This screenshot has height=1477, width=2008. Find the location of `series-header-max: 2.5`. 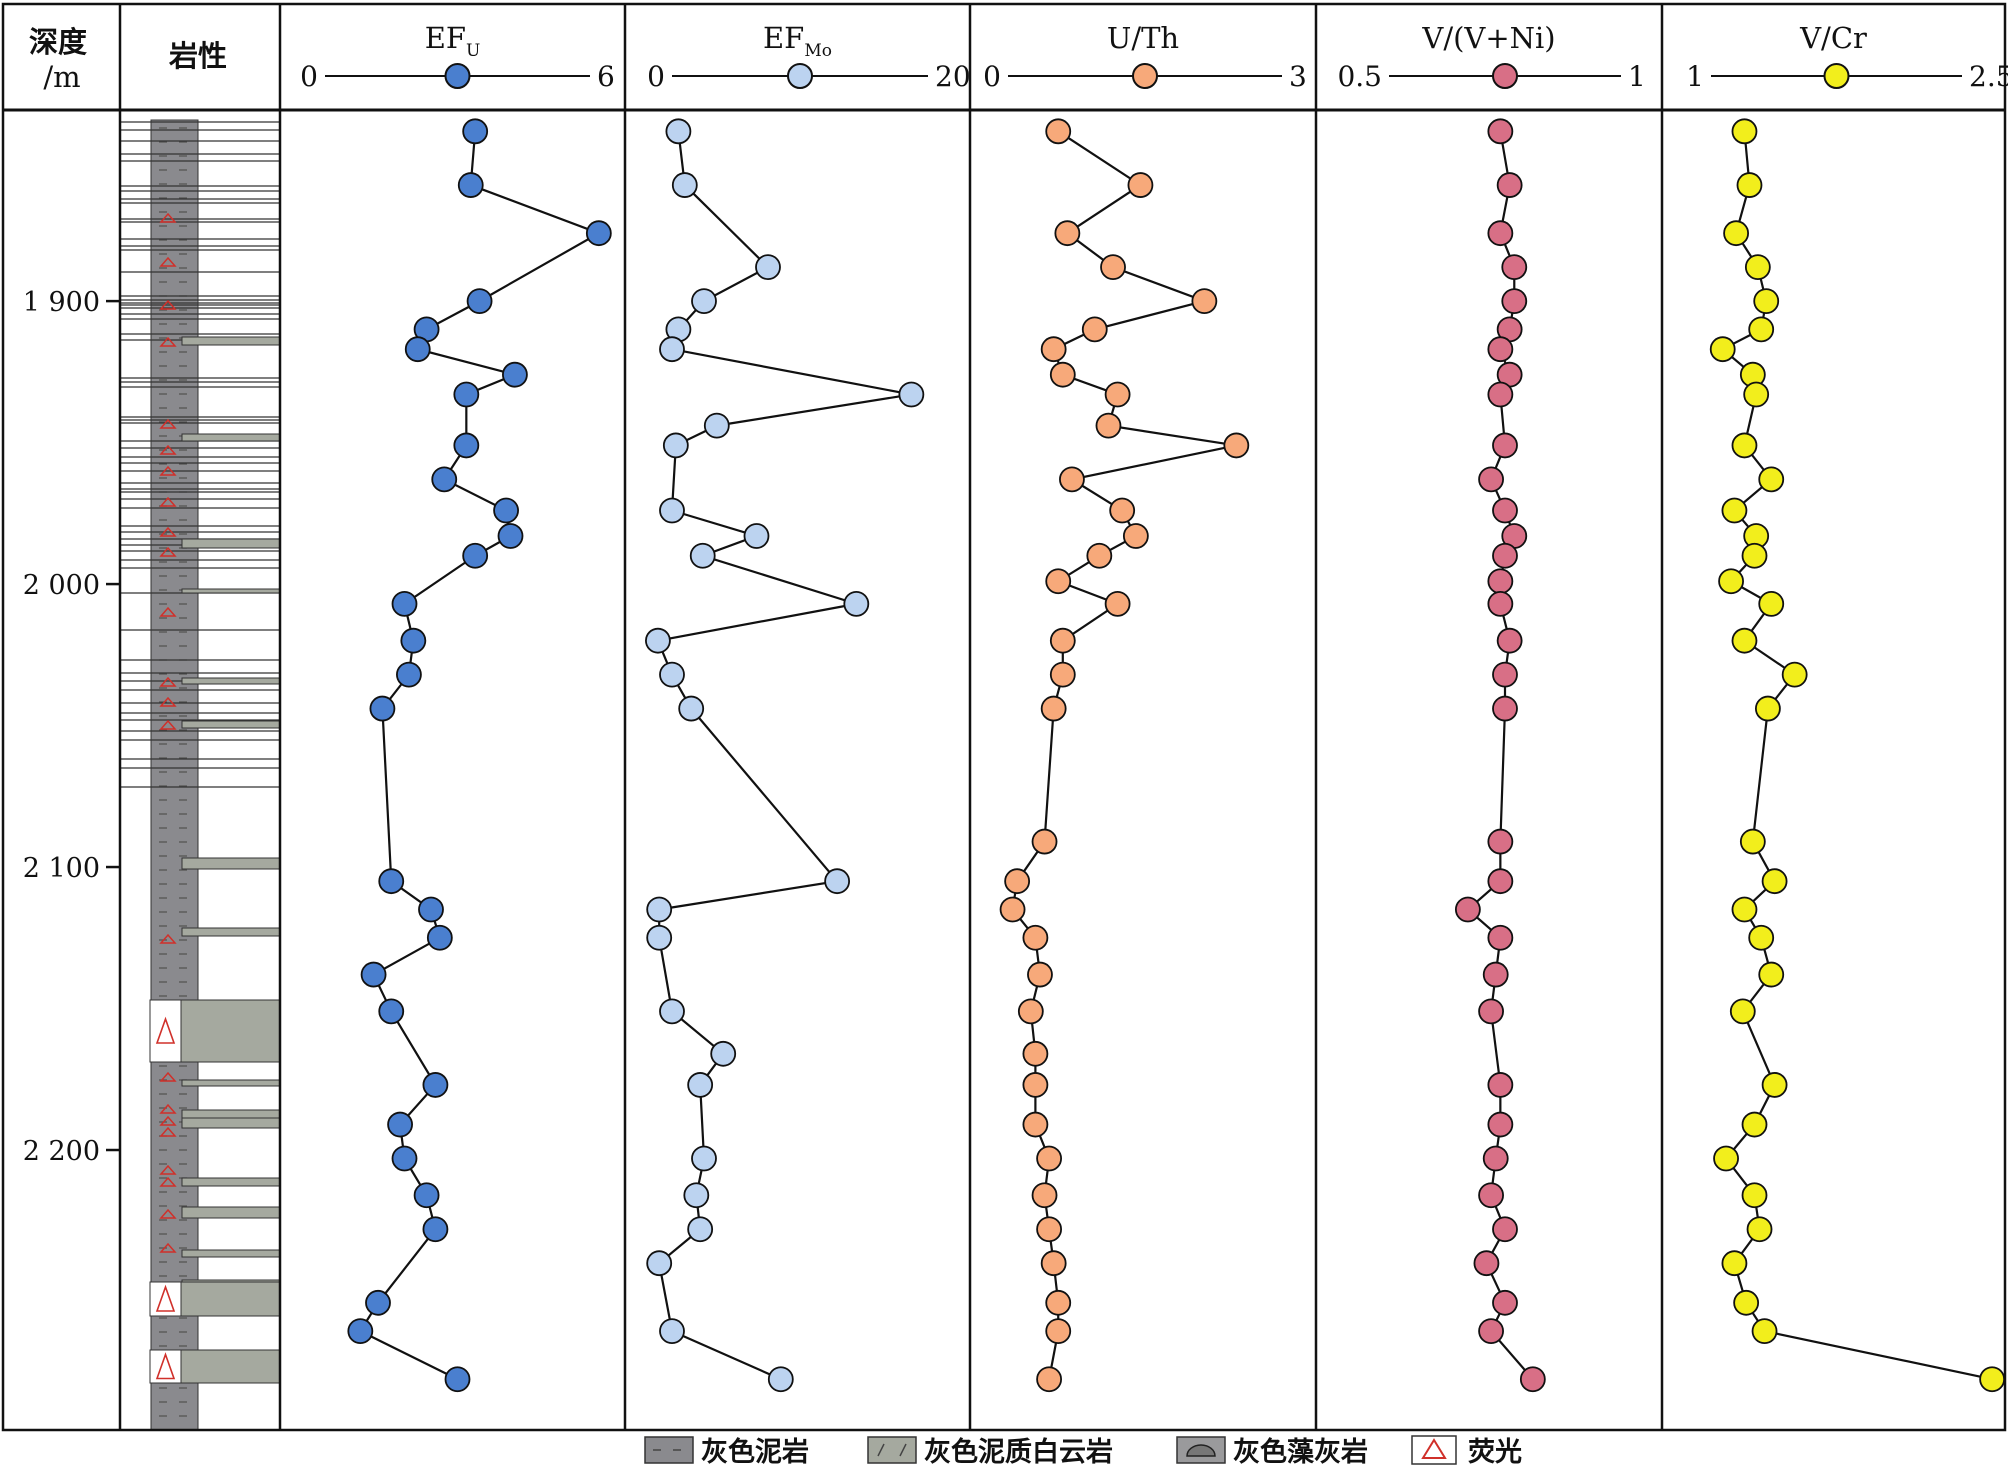

series-header-max: 2.5 is located at coordinates (1988, 76).